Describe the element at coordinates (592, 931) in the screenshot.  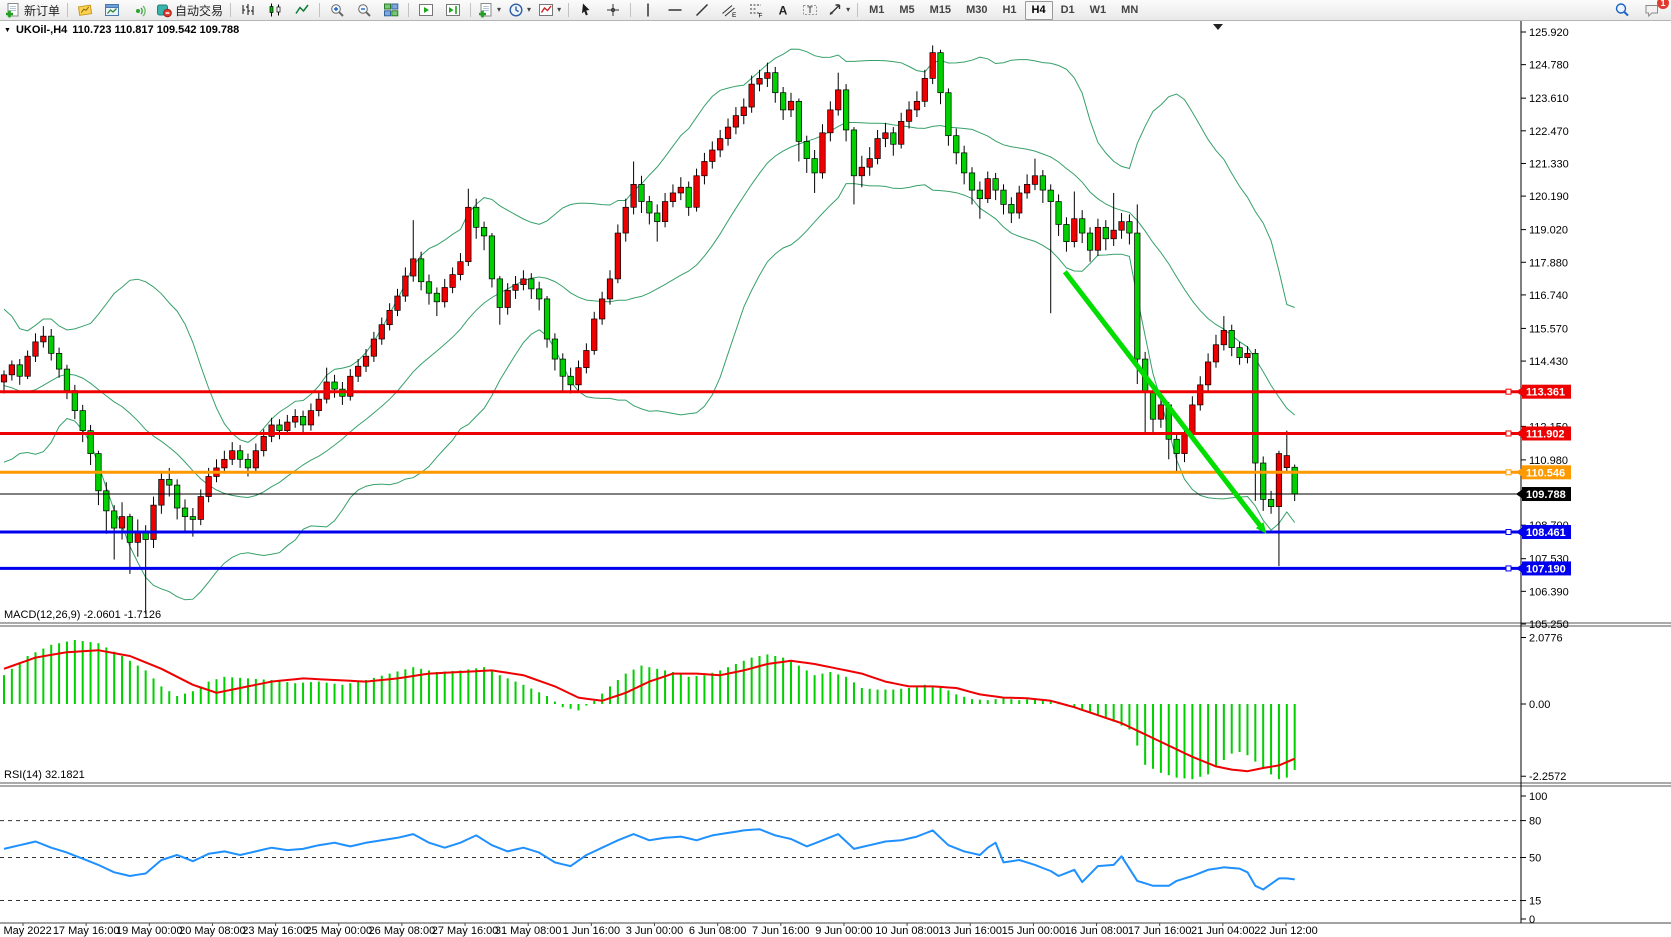
I see `time-tick-label: 1 Jun 16:00` at that location.